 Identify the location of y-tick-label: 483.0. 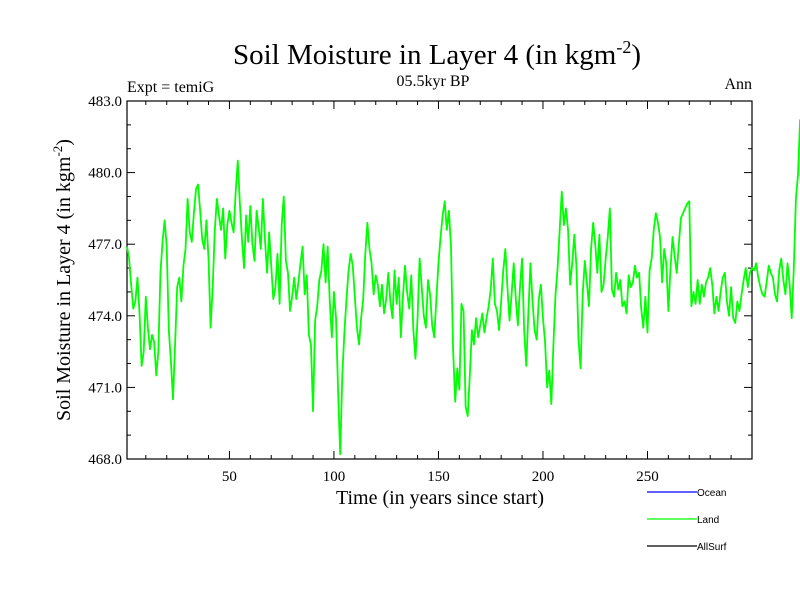
(105, 102).